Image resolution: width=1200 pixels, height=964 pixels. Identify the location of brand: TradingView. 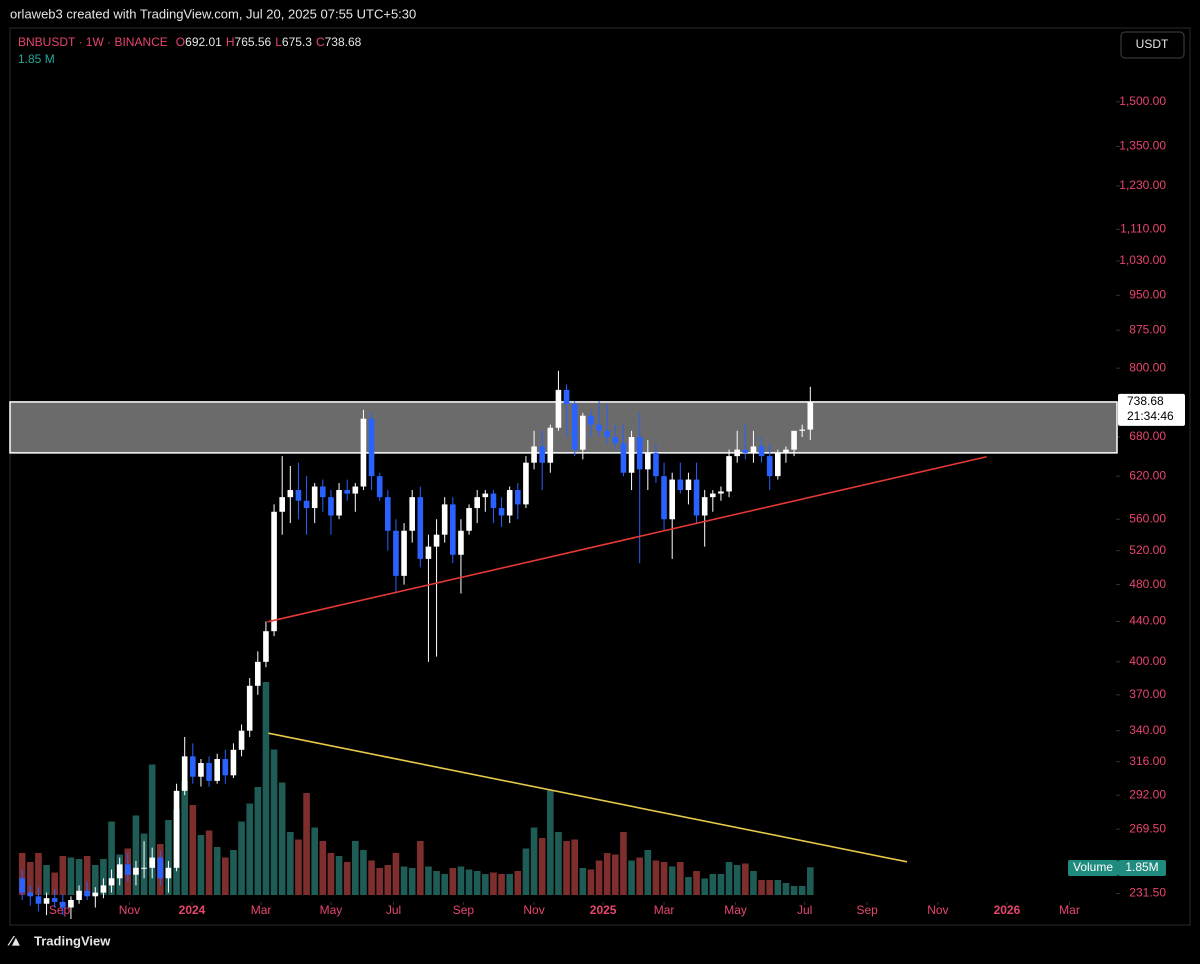
(72, 940).